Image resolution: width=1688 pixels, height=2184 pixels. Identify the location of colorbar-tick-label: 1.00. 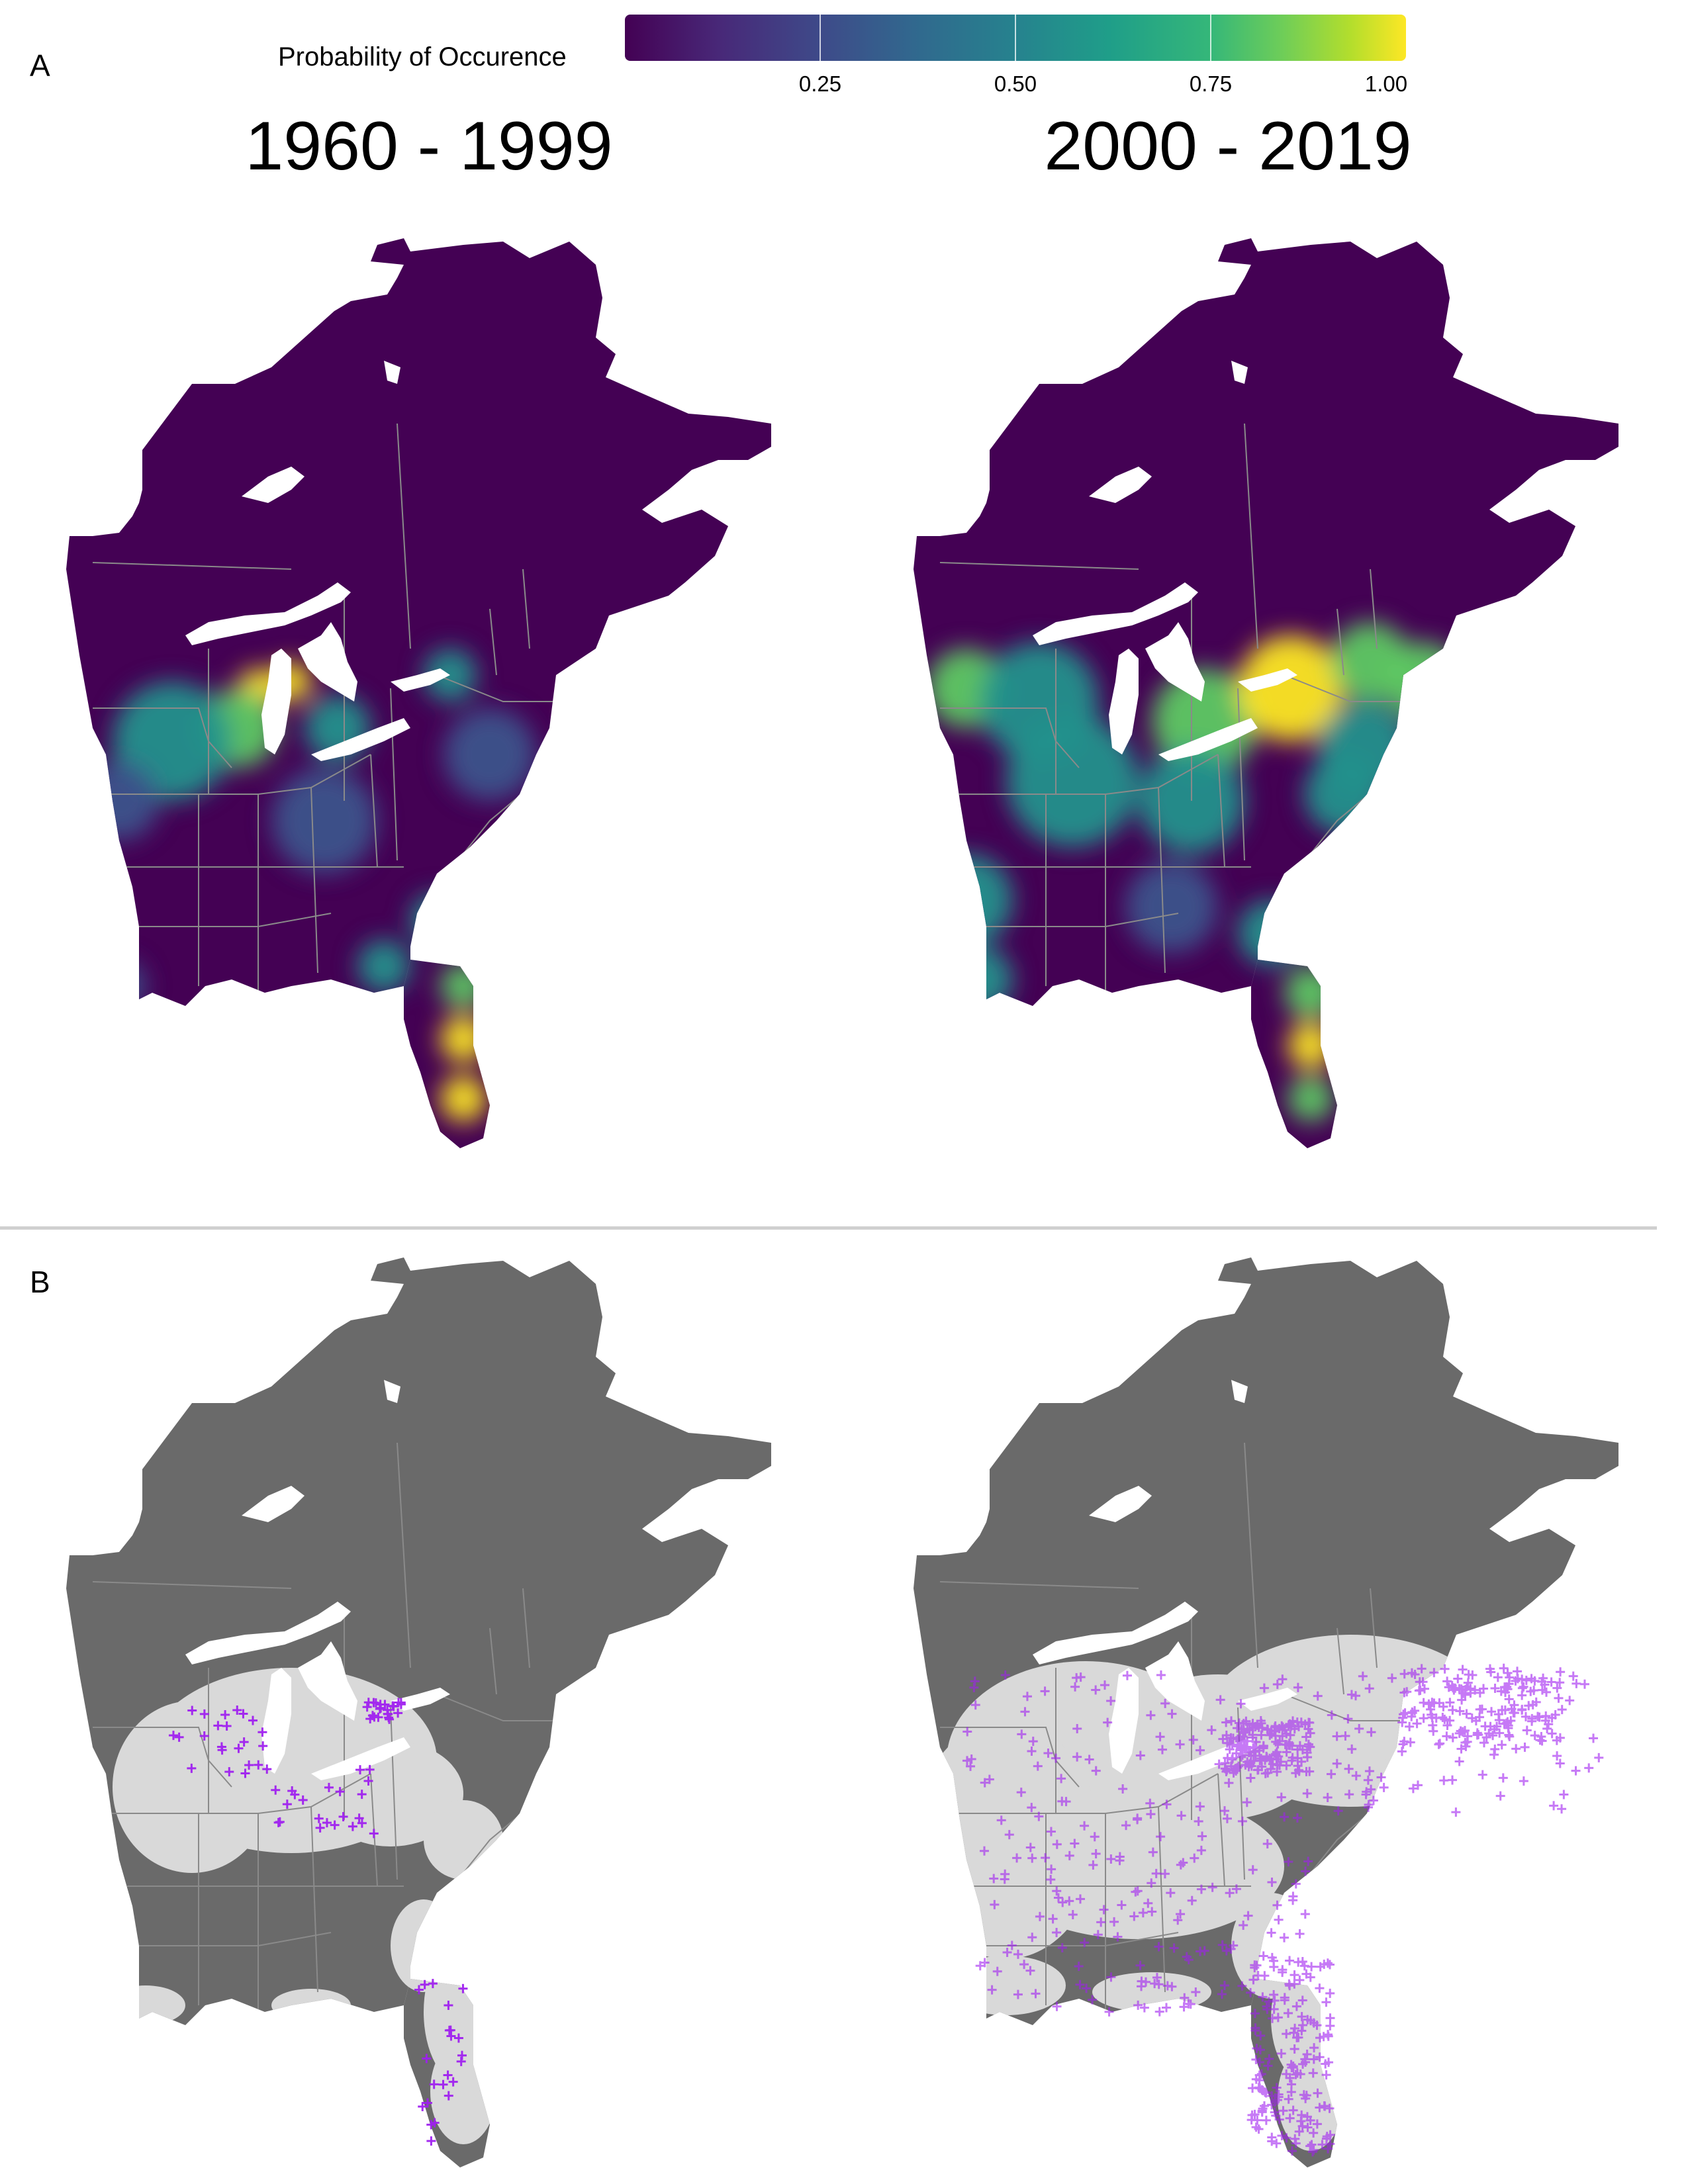
(1386, 83).